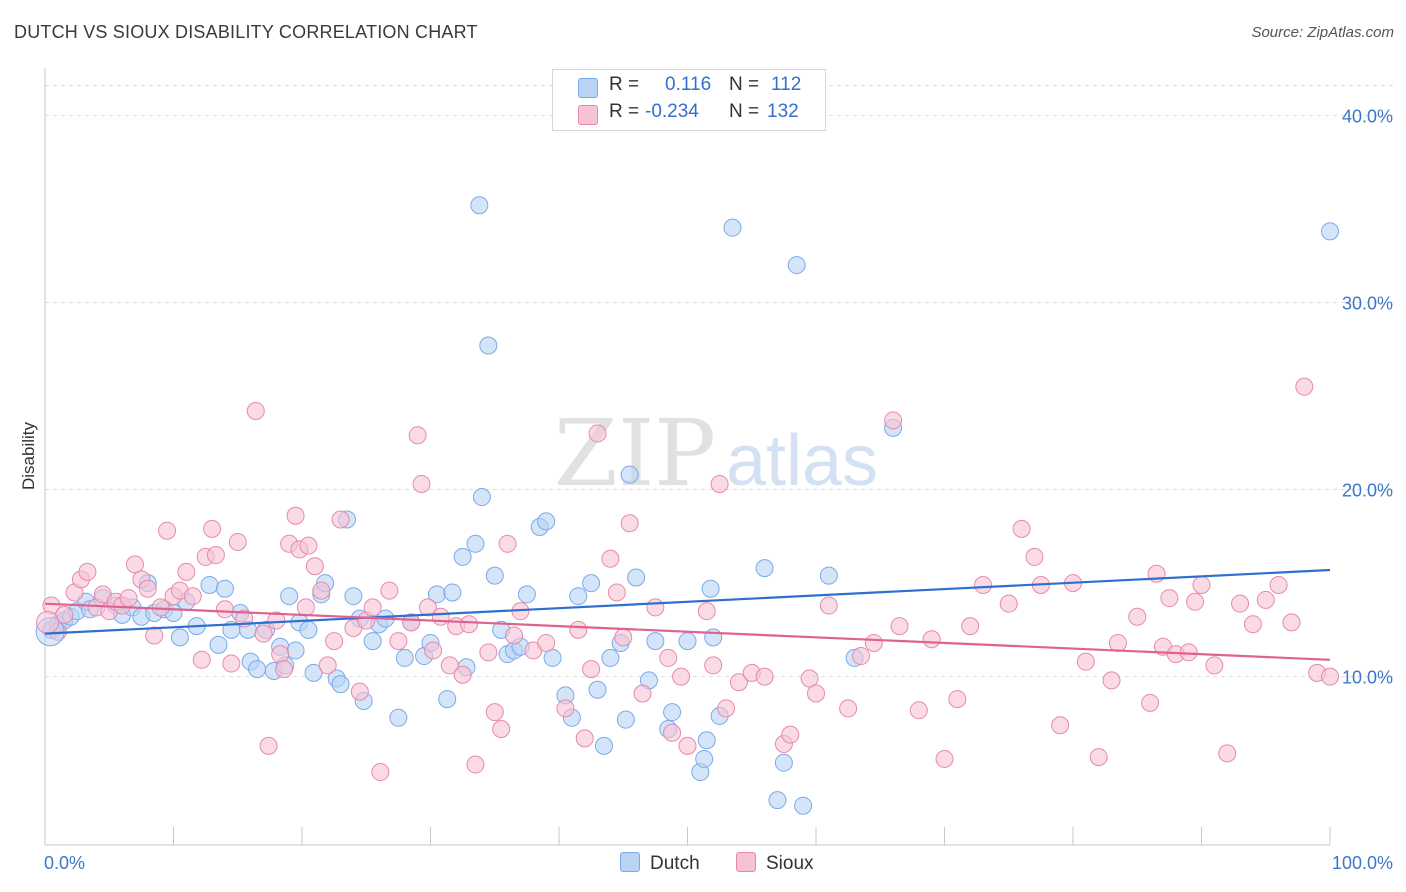  What do you see at coordinates (790, 863) in the screenshot?
I see `legend-label-sioux: Sioux` at bounding box center [790, 863].